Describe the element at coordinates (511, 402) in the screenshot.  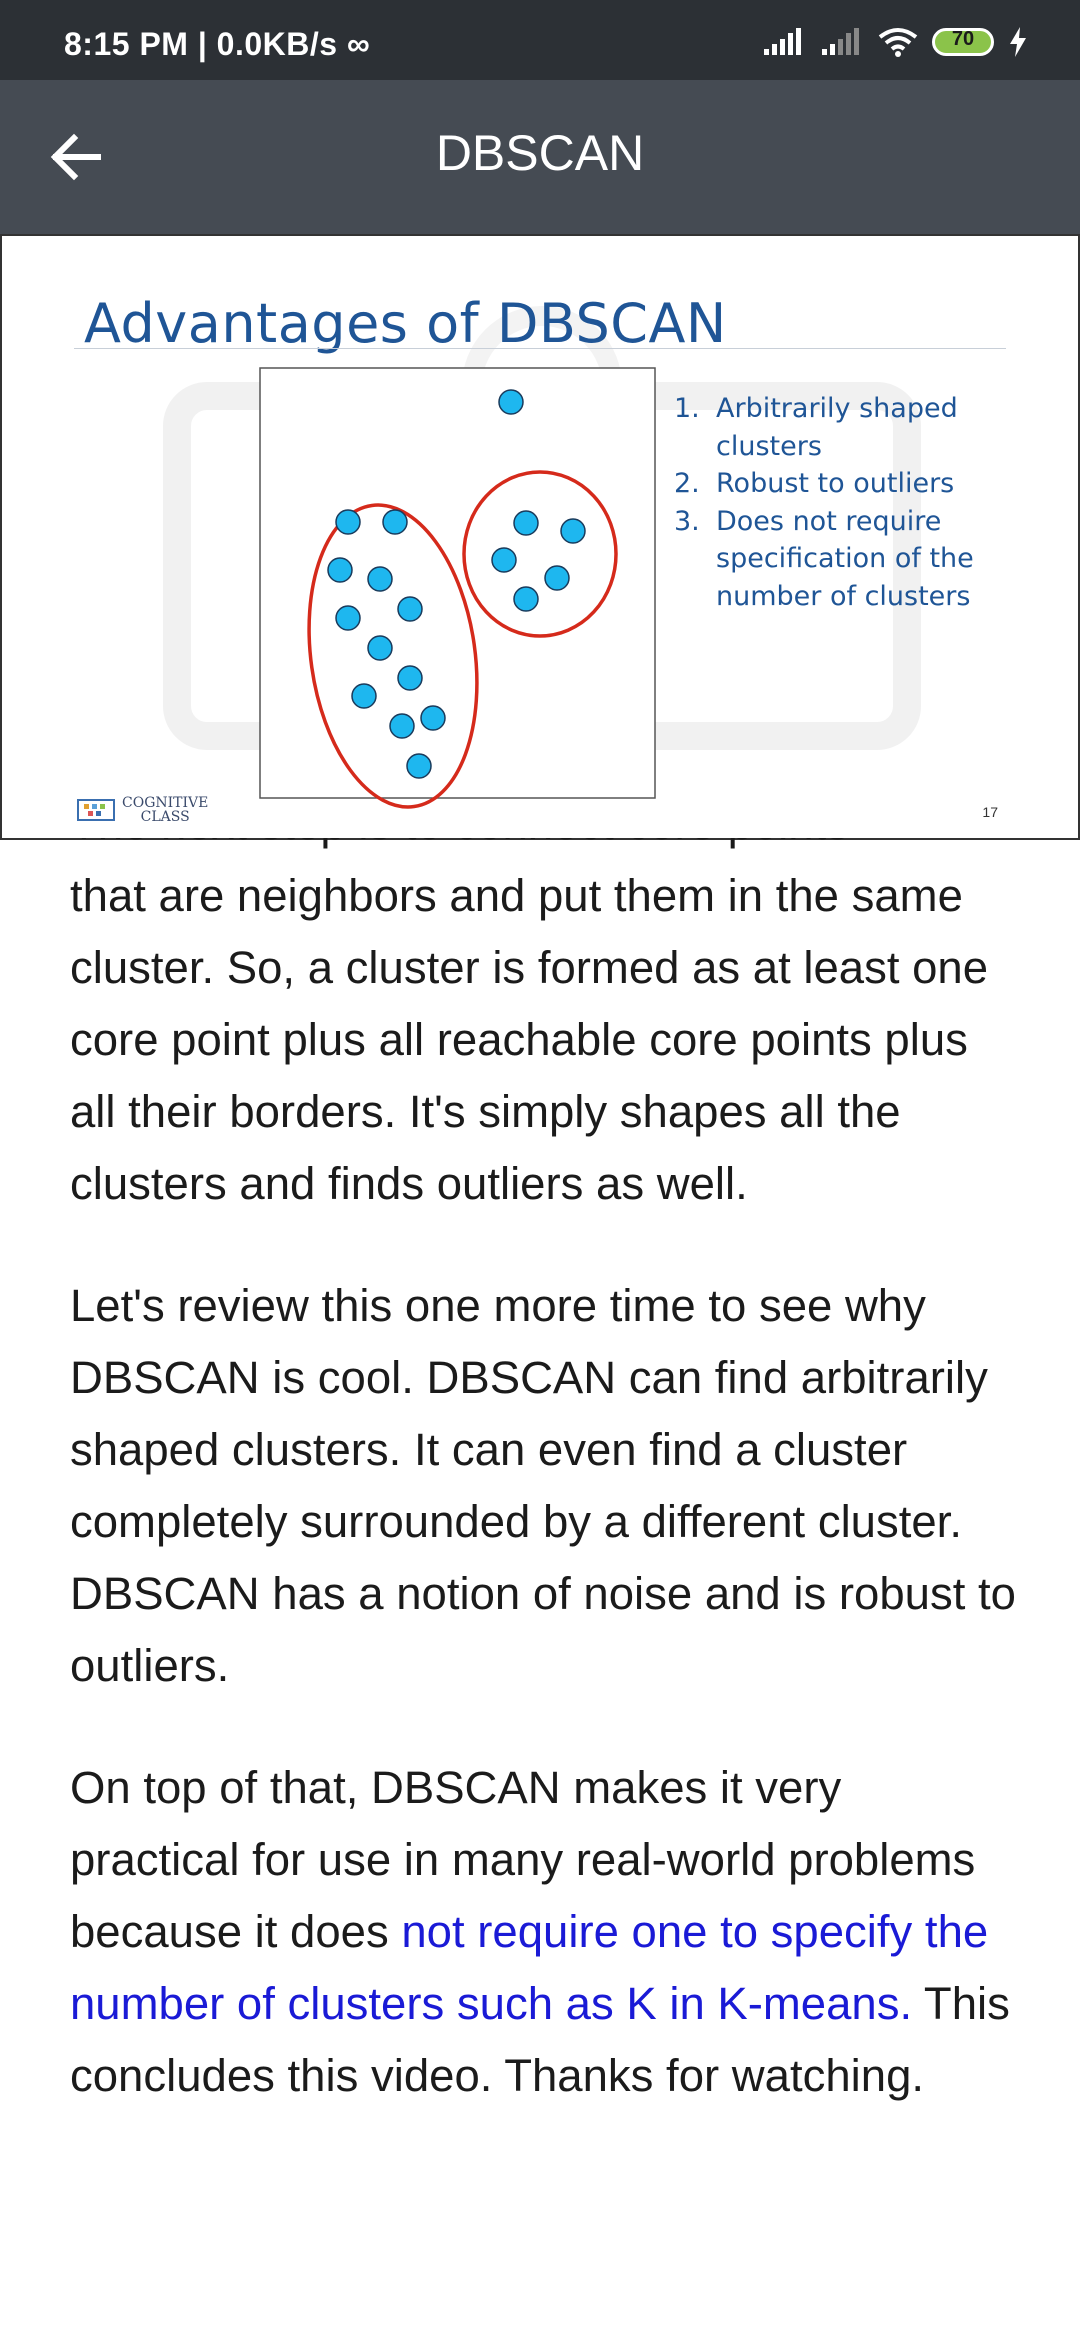
I see `outlier-point` at that location.